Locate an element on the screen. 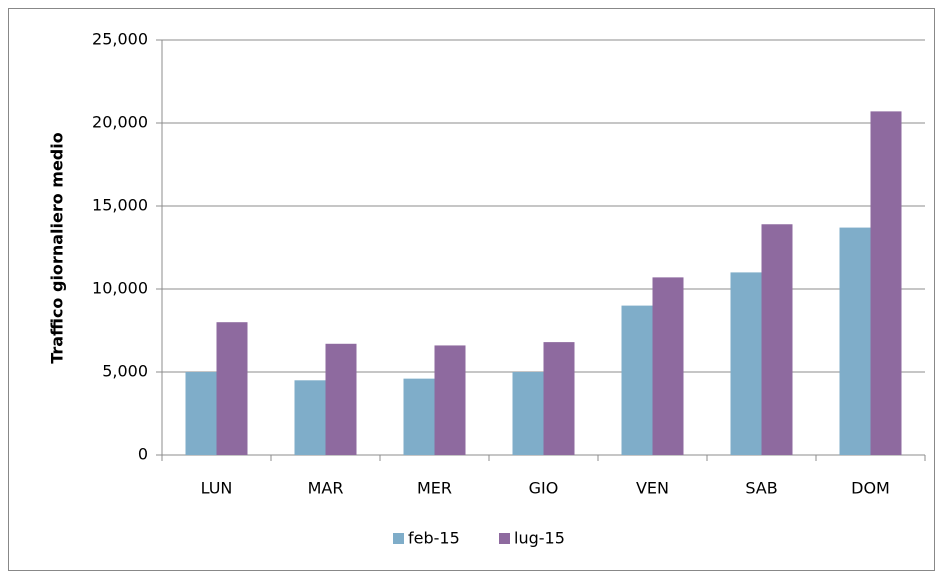 The height and width of the screenshot is (574, 944). x-tick-label: VEN is located at coordinates (652, 488).